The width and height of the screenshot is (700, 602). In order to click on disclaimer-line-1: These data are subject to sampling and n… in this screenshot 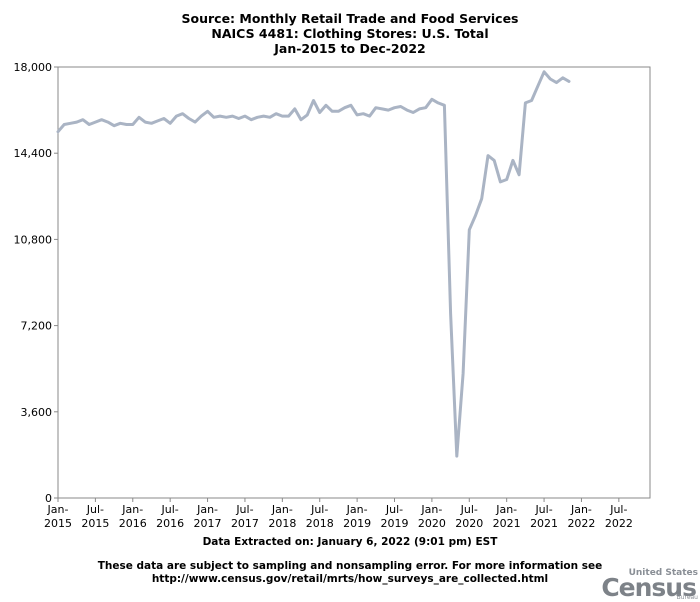, I will do `click(350, 566)`.